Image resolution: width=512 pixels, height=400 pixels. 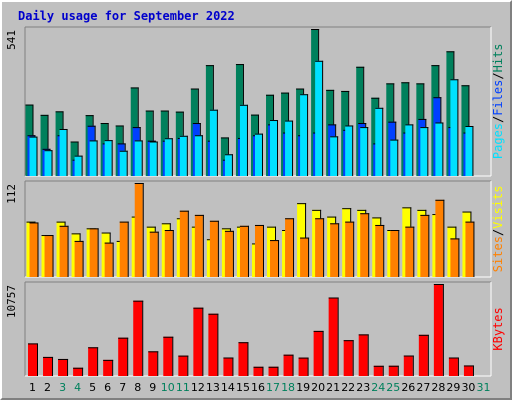 What do you see at coordinates (183, 387) in the screenshot?
I see `x-tick-label: 11` at bounding box center [183, 387].